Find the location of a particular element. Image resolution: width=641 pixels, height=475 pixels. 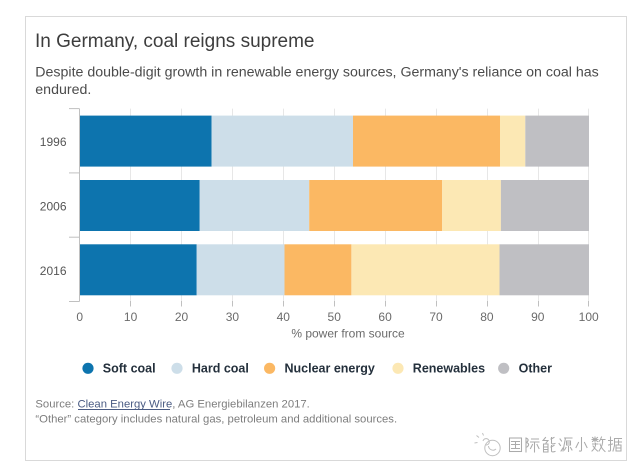

svg-text: 2016 is located at coordinates (53, 271).